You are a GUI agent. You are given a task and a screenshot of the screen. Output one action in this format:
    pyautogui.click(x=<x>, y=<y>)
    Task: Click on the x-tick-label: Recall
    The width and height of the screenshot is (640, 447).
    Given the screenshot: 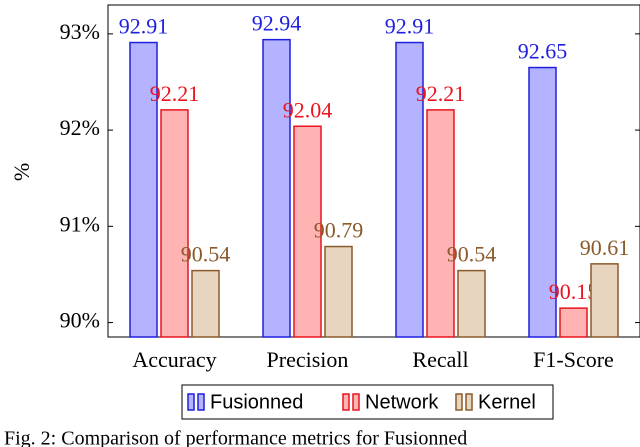 What is the action you would take?
    pyautogui.click(x=440, y=359)
    